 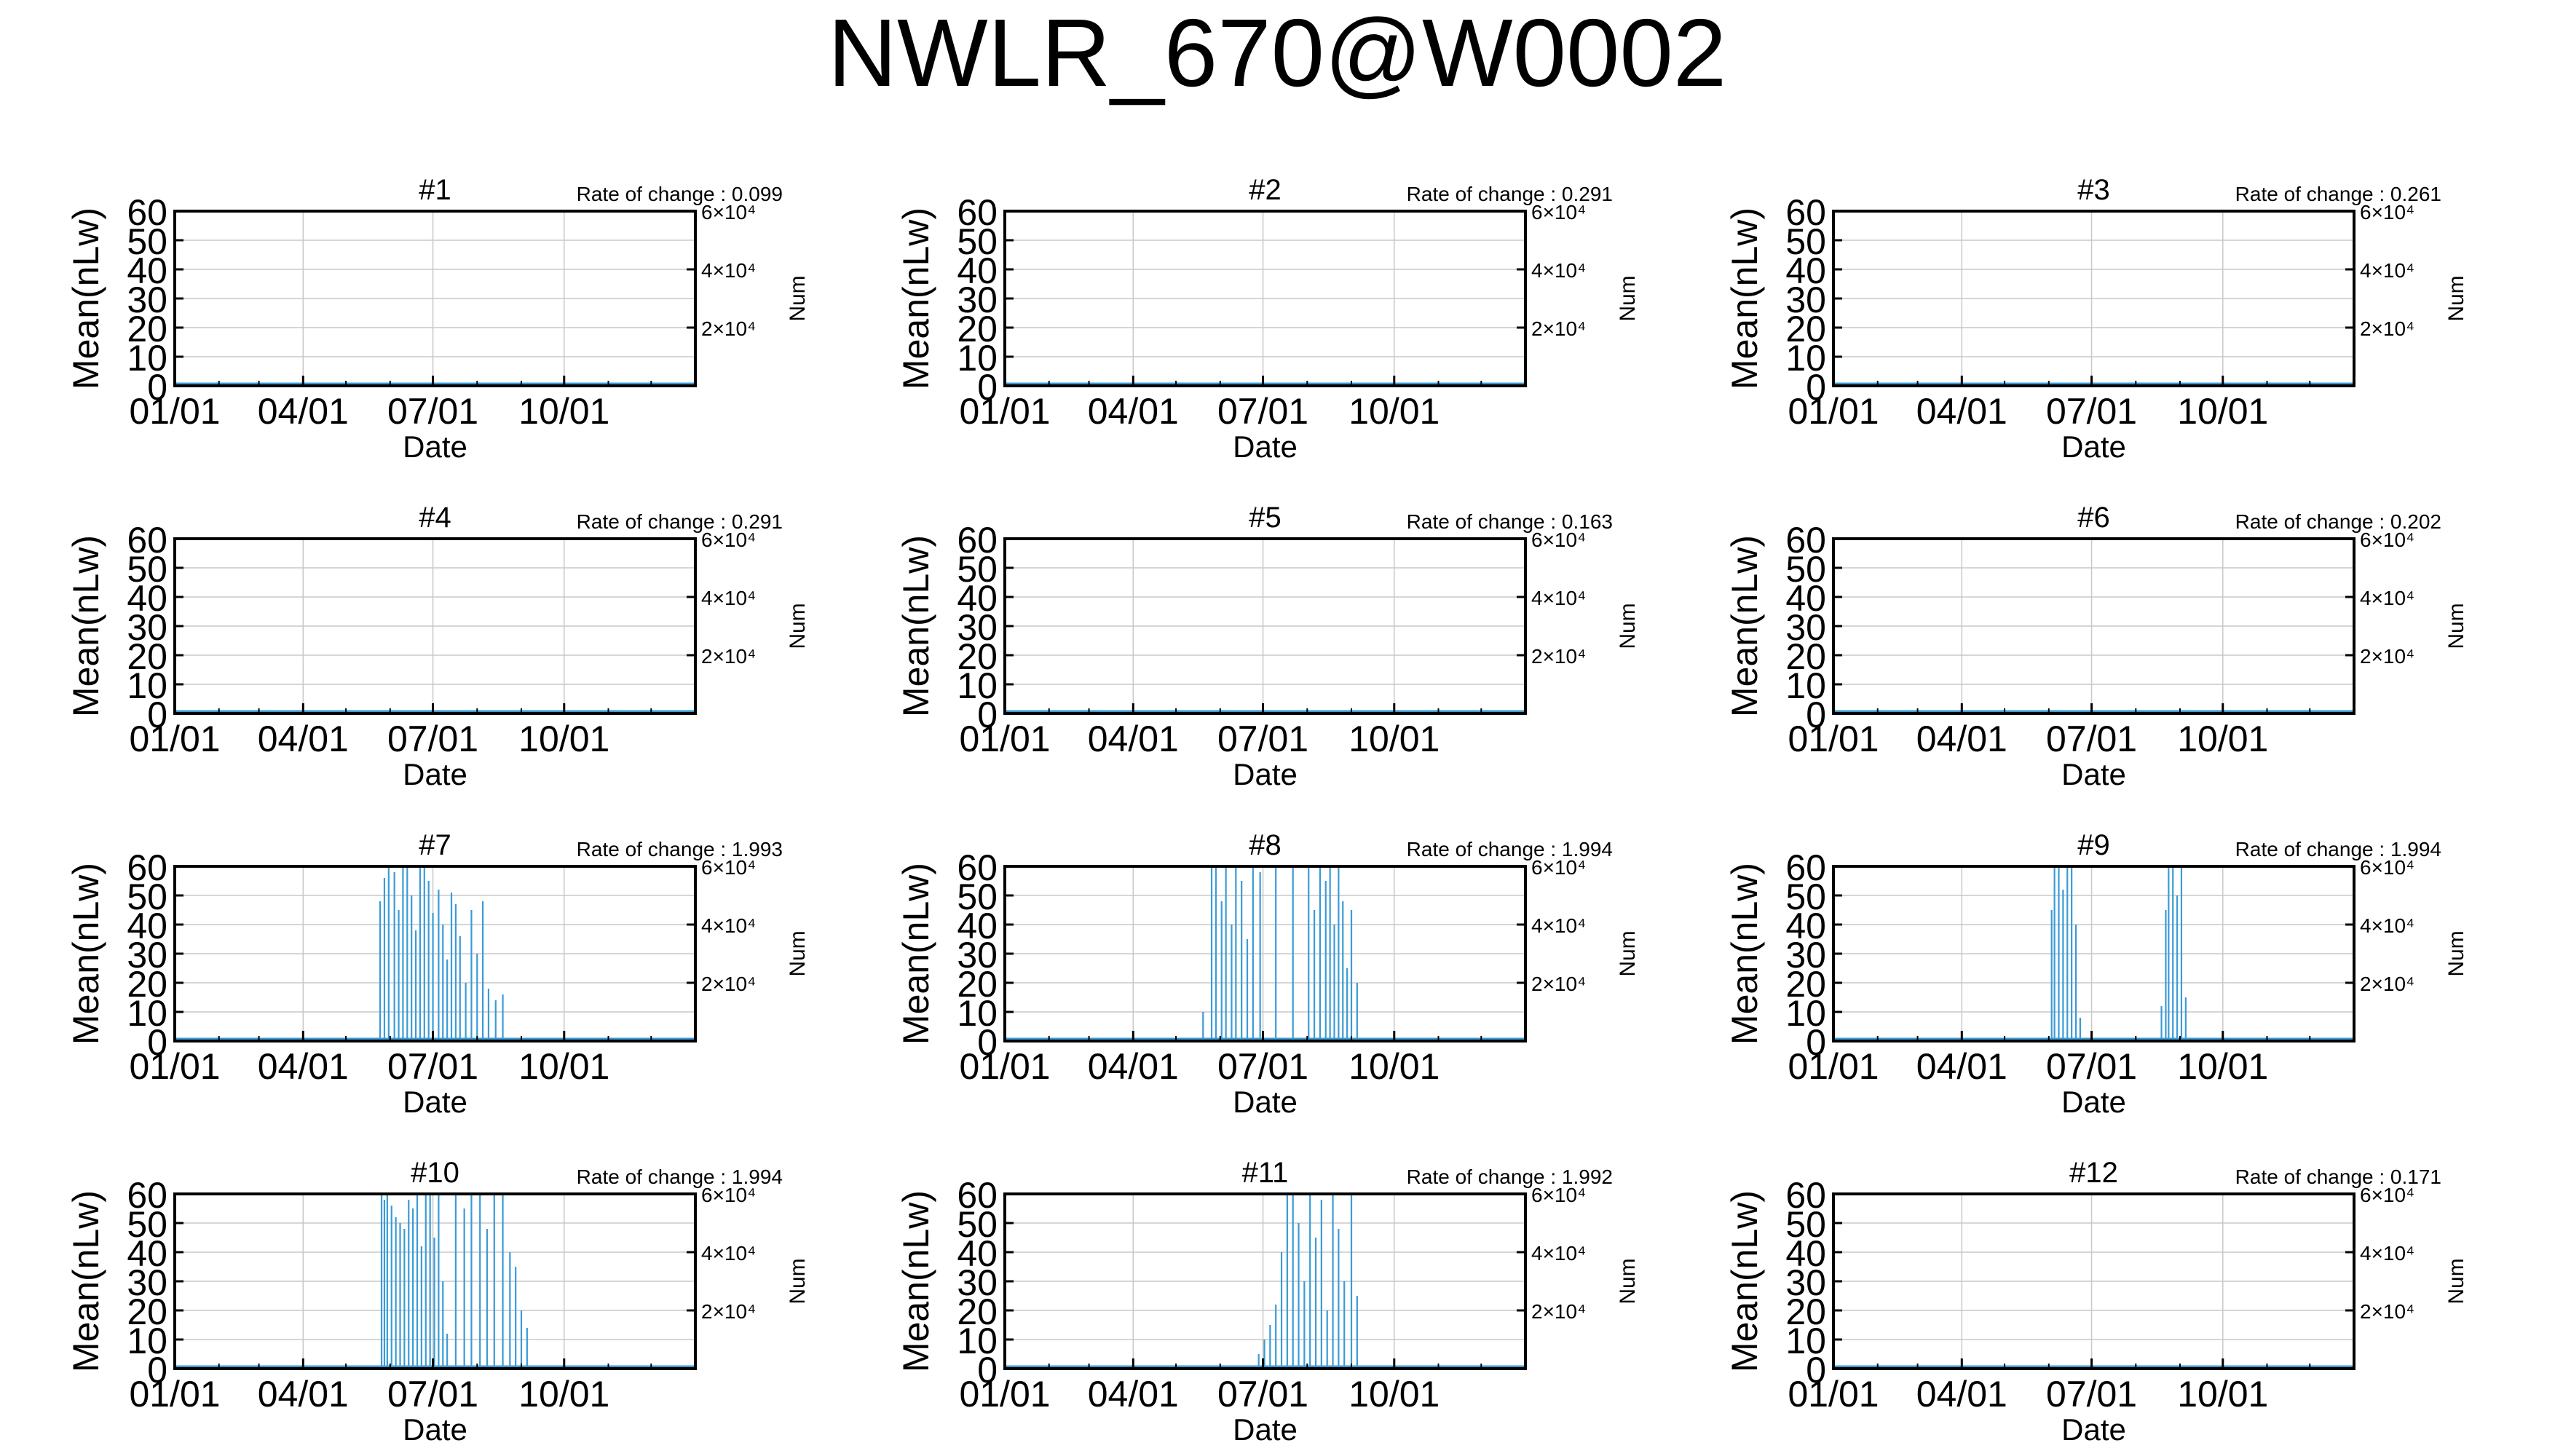 I want to click on rate-of-change: Rate of change : 1.993, so click(x=680, y=849).